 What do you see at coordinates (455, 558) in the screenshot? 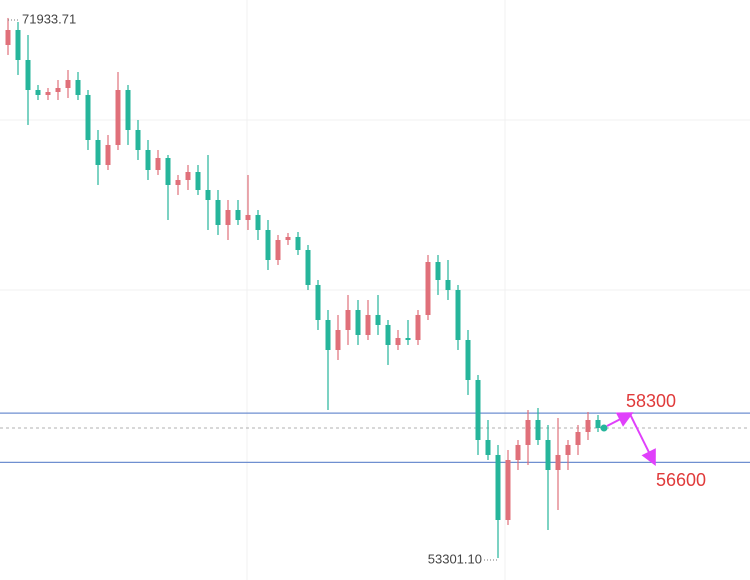
I see `annotation-label: 53301.10` at bounding box center [455, 558].